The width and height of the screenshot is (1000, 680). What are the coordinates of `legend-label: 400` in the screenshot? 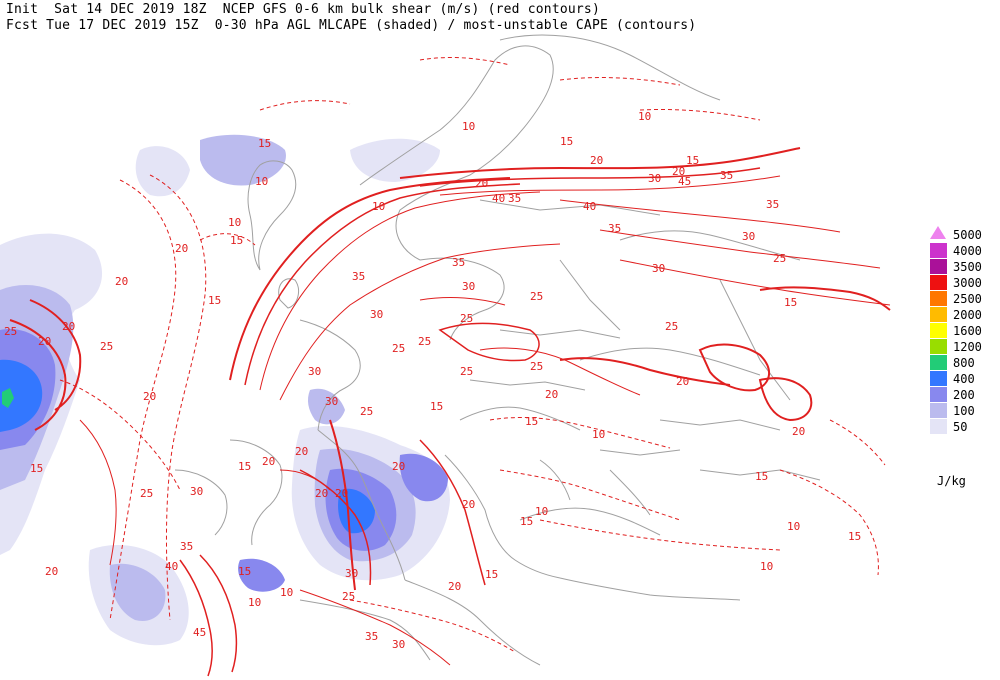 It's located at (964, 379).